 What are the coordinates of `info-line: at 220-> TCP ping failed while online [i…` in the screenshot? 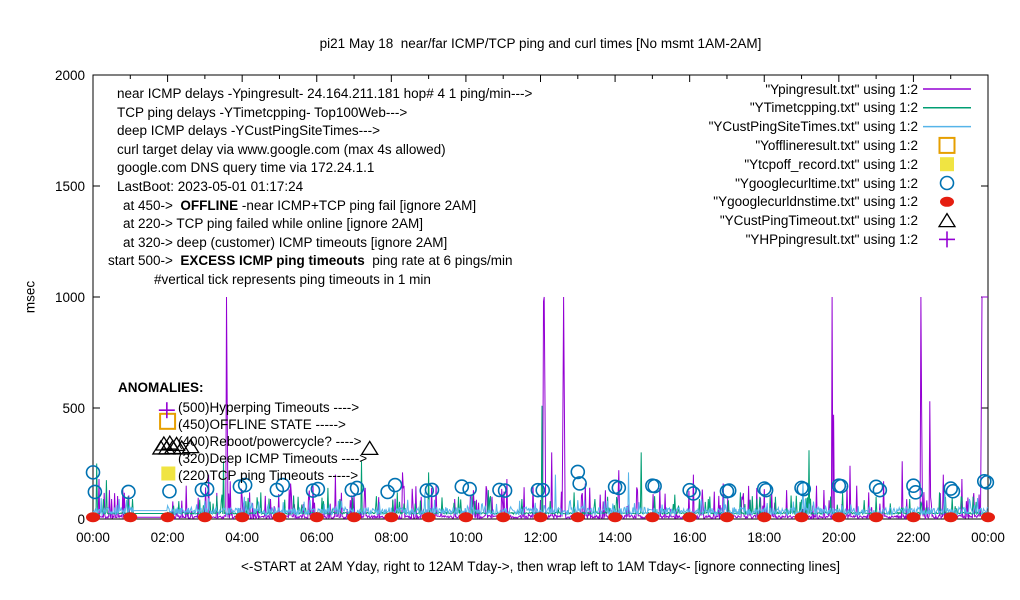 It's located at (273, 224).